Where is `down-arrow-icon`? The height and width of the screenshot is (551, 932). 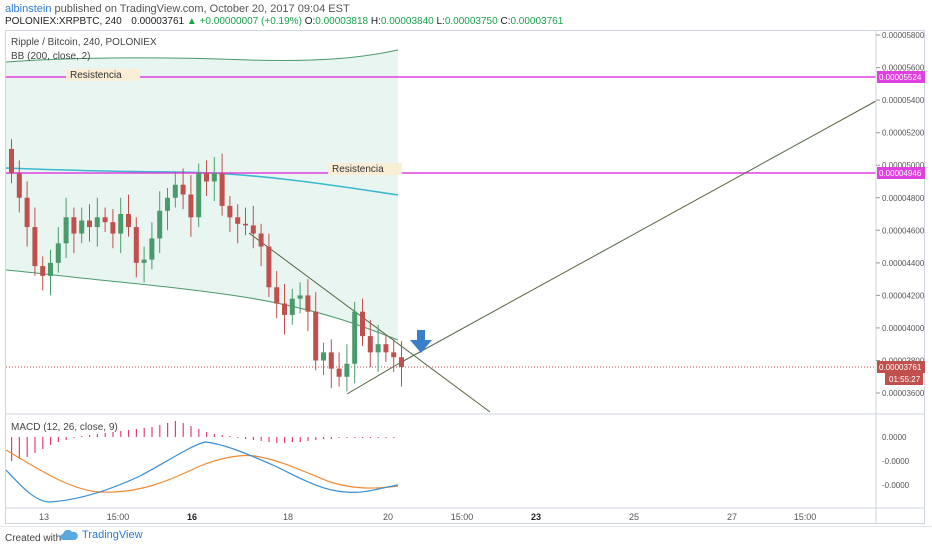
down-arrow-icon is located at coordinates (421, 341).